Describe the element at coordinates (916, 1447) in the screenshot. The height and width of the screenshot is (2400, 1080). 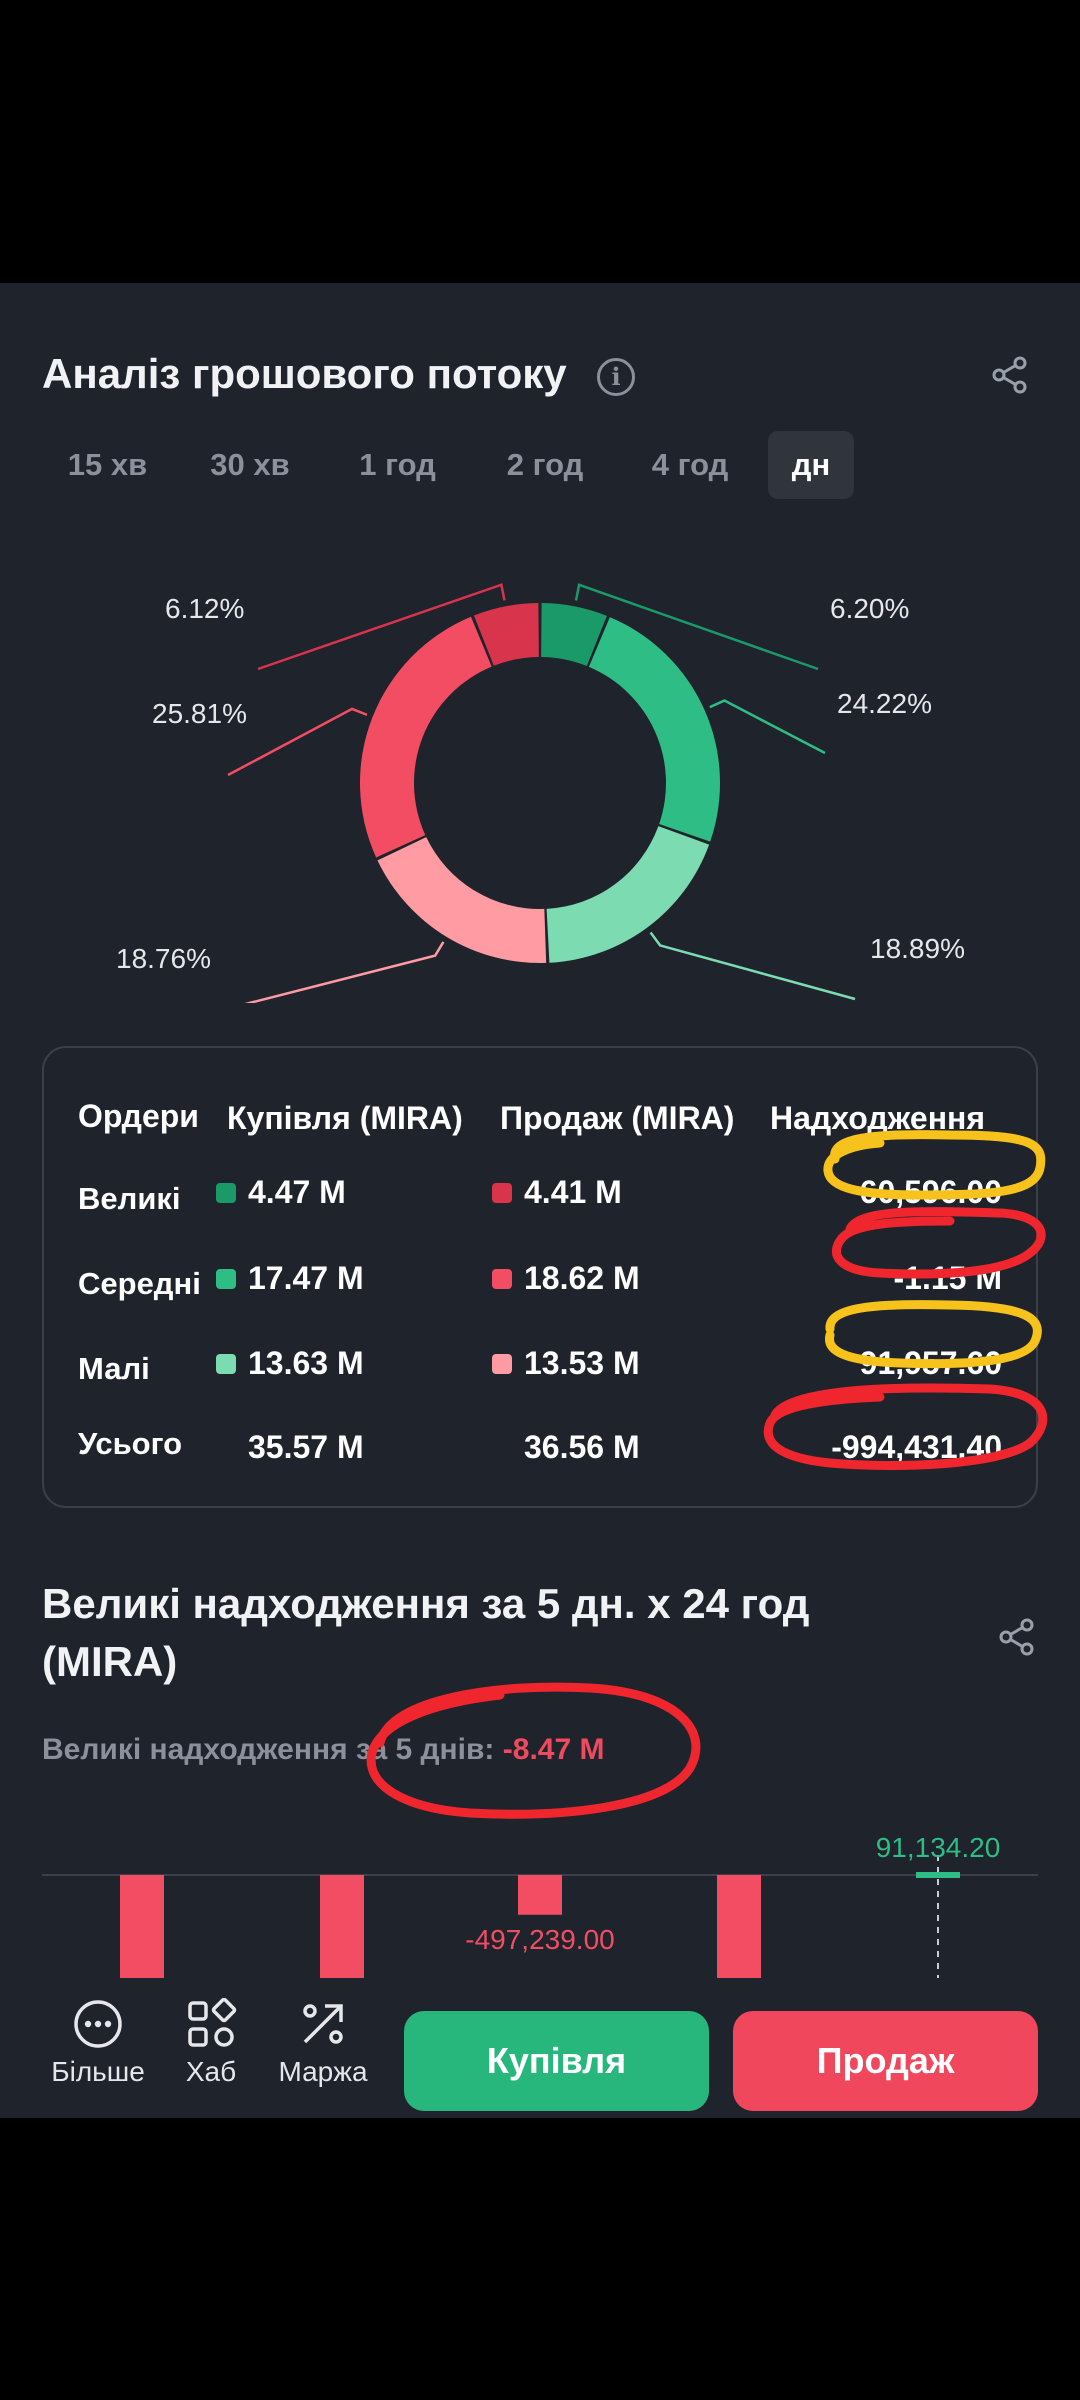
I see `inflow-total: -994,431.40` at that location.